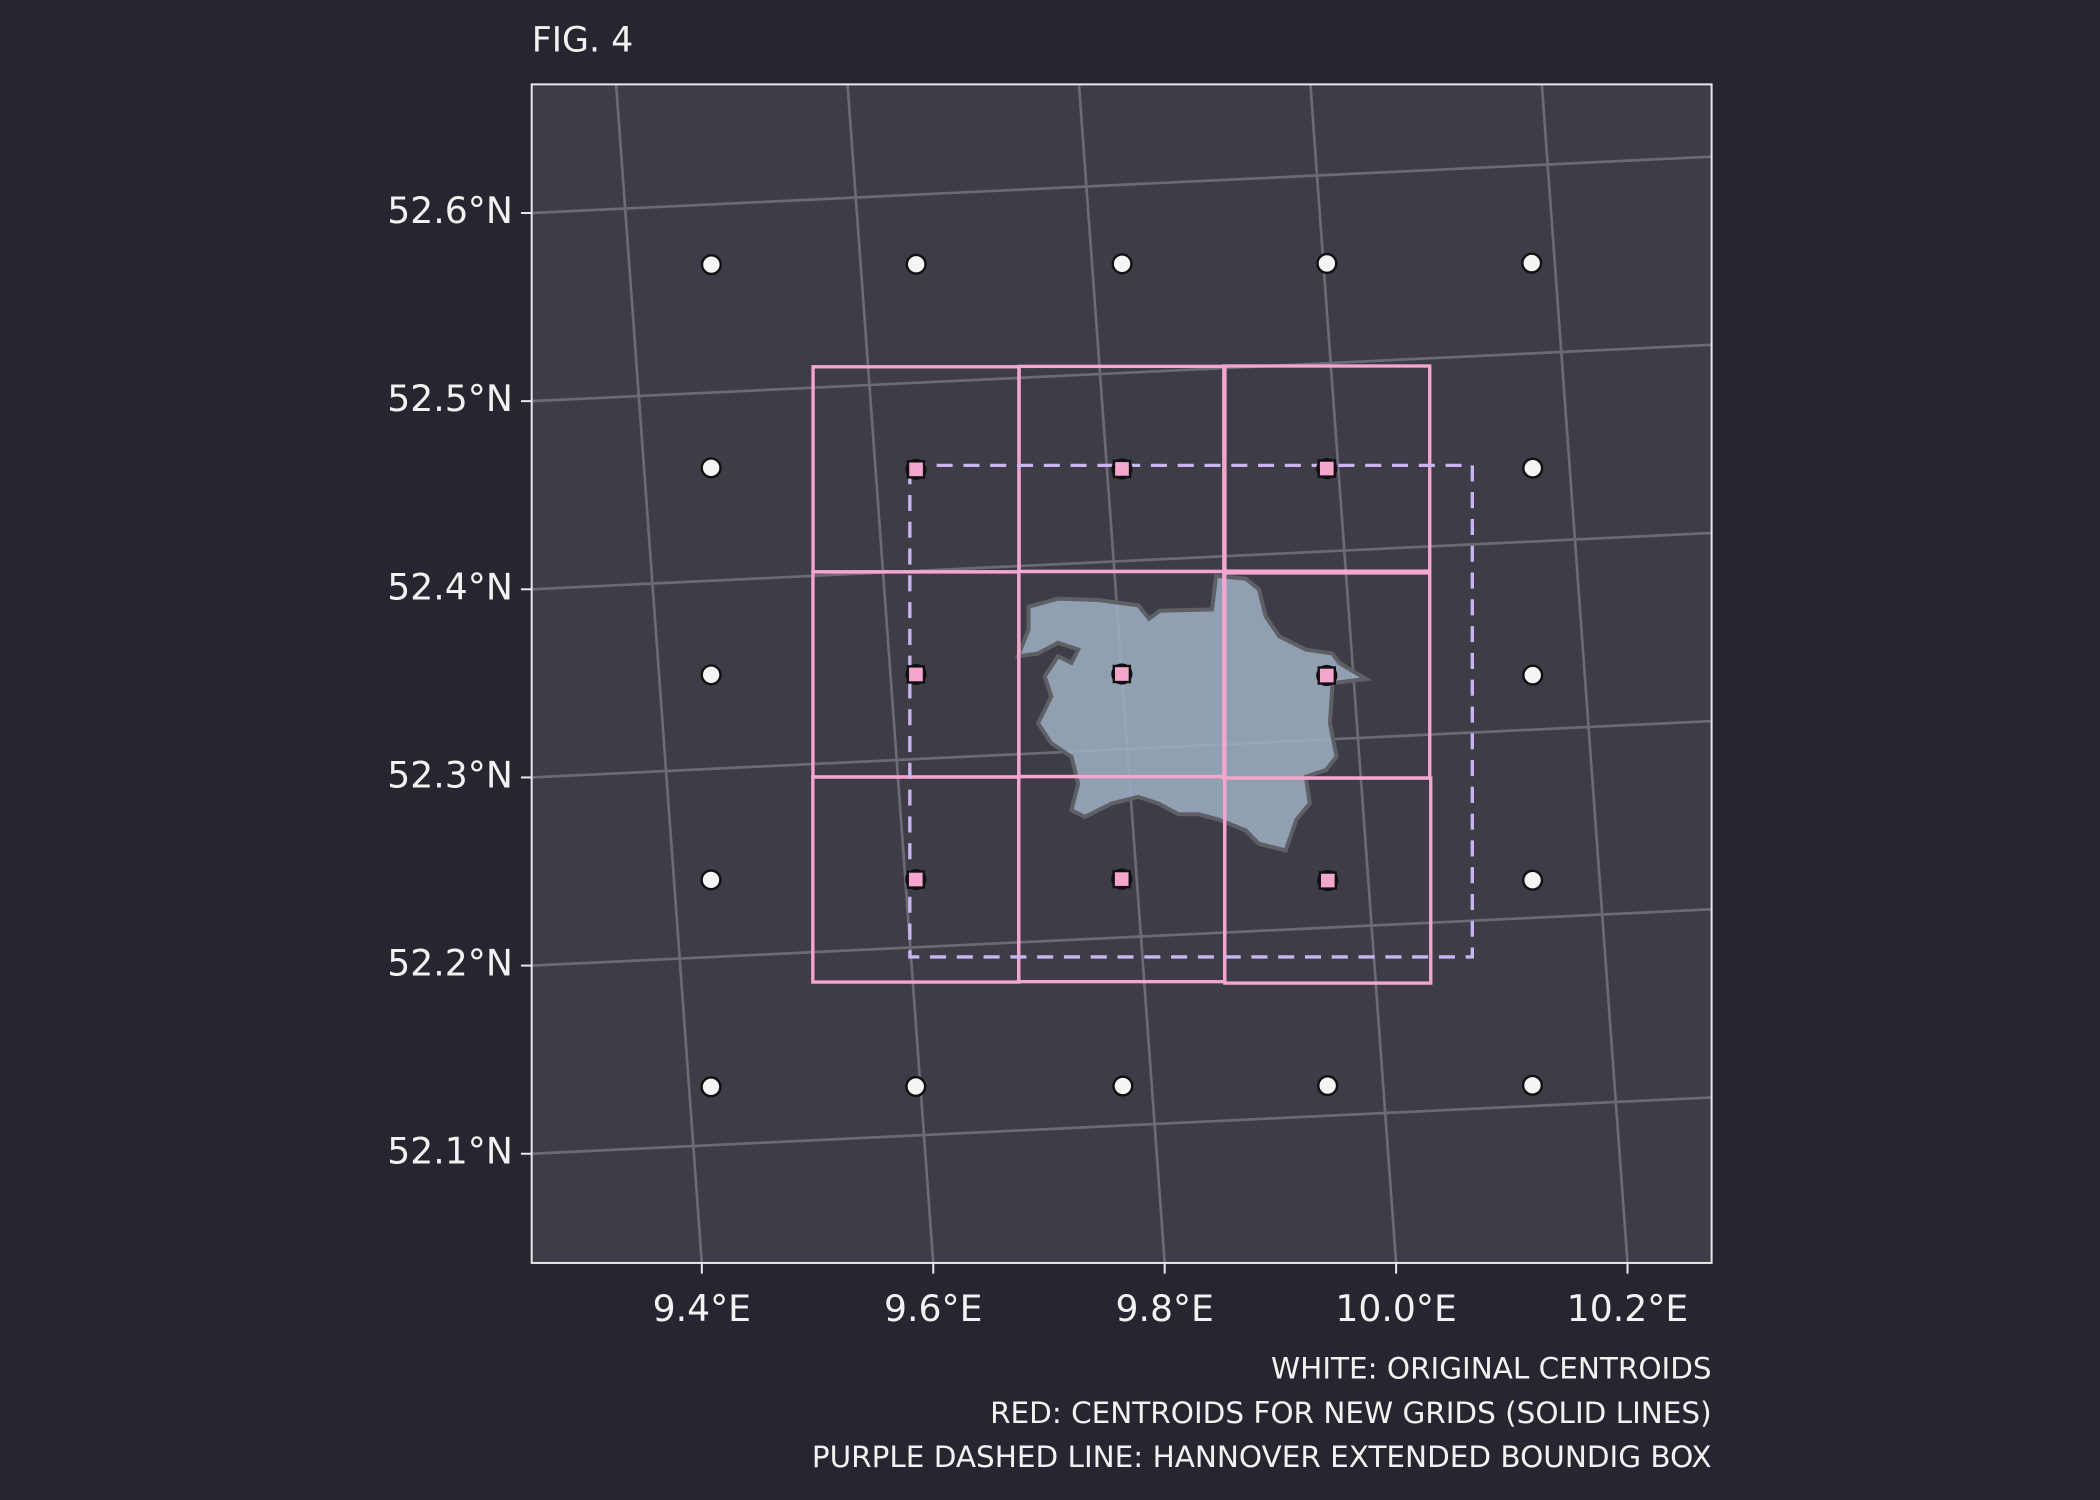 Image resolution: width=2100 pixels, height=1500 pixels. I want to click on chart-title: FIG. 4, so click(583, 41).